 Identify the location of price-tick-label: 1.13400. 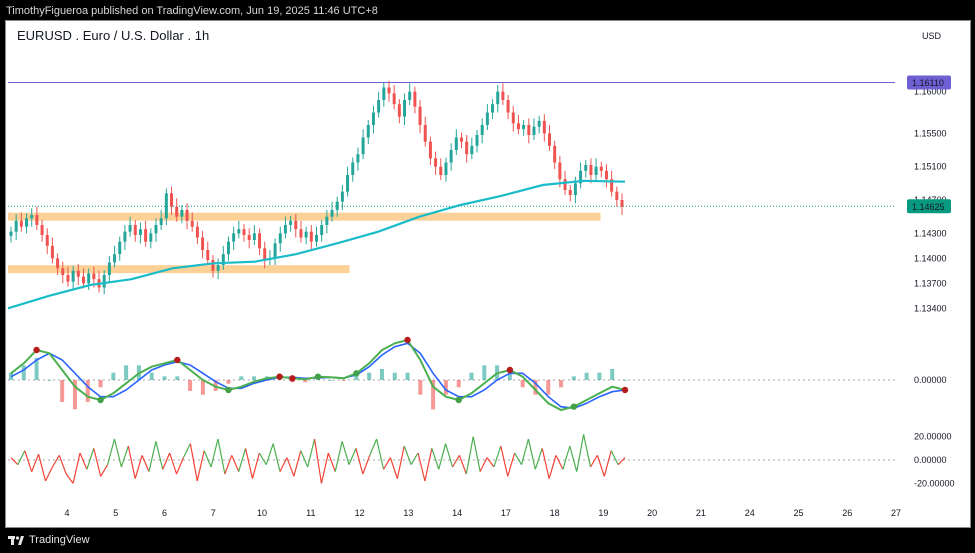
(930, 308).